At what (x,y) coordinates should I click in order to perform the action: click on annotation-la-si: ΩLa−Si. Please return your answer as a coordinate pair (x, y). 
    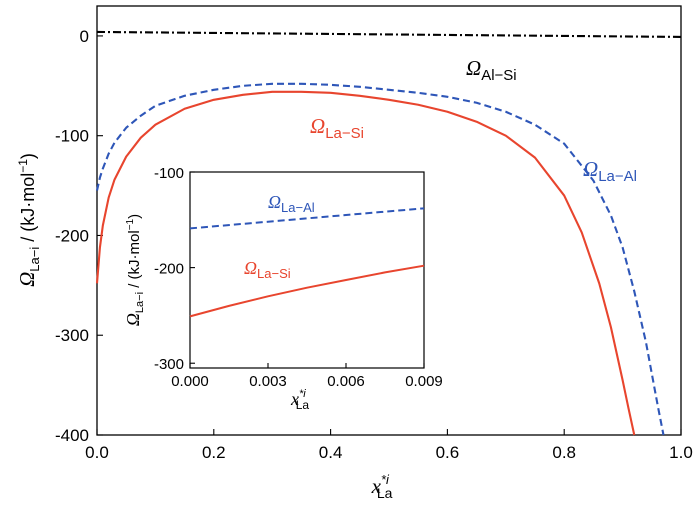
    Looking at the image, I should click on (337, 128).